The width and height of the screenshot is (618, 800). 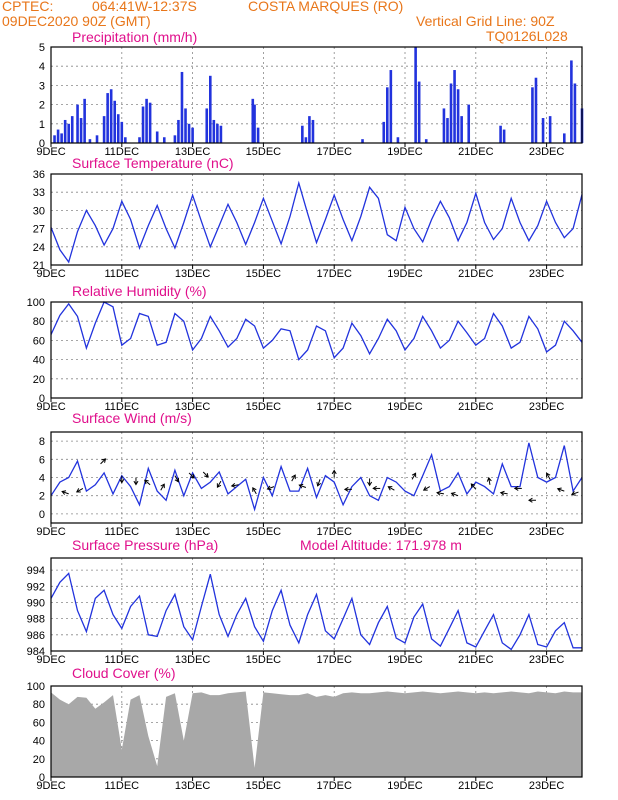 What do you see at coordinates (39, 211) in the screenshot?
I see `y-tick-label: 30` at bounding box center [39, 211].